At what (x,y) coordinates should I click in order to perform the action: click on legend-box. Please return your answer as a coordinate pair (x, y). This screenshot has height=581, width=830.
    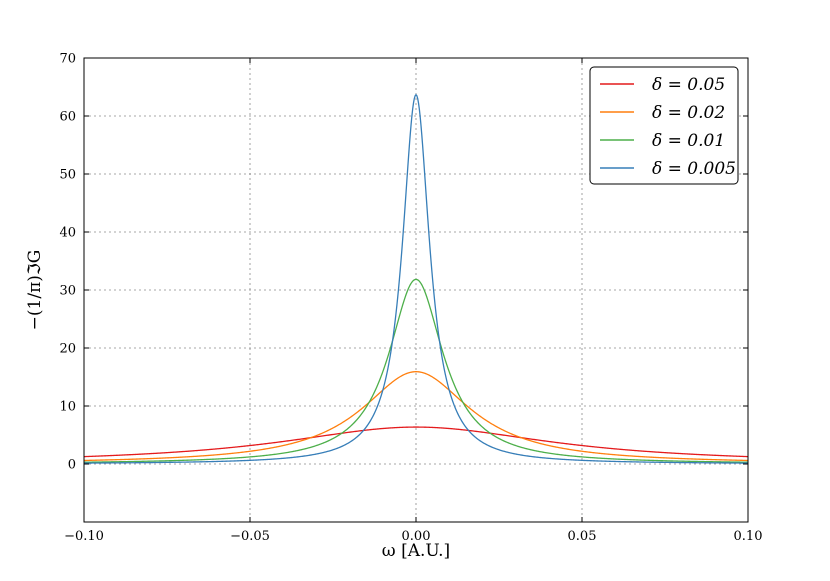
    Looking at the image, I should click on (664, 125).